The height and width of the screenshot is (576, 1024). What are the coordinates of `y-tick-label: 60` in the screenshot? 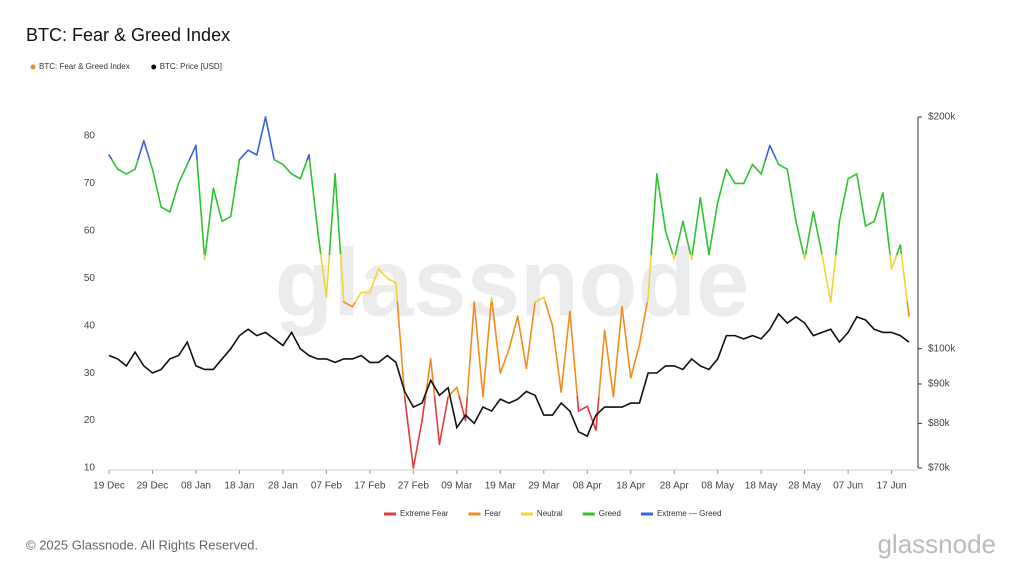 It's located at (90, 230).